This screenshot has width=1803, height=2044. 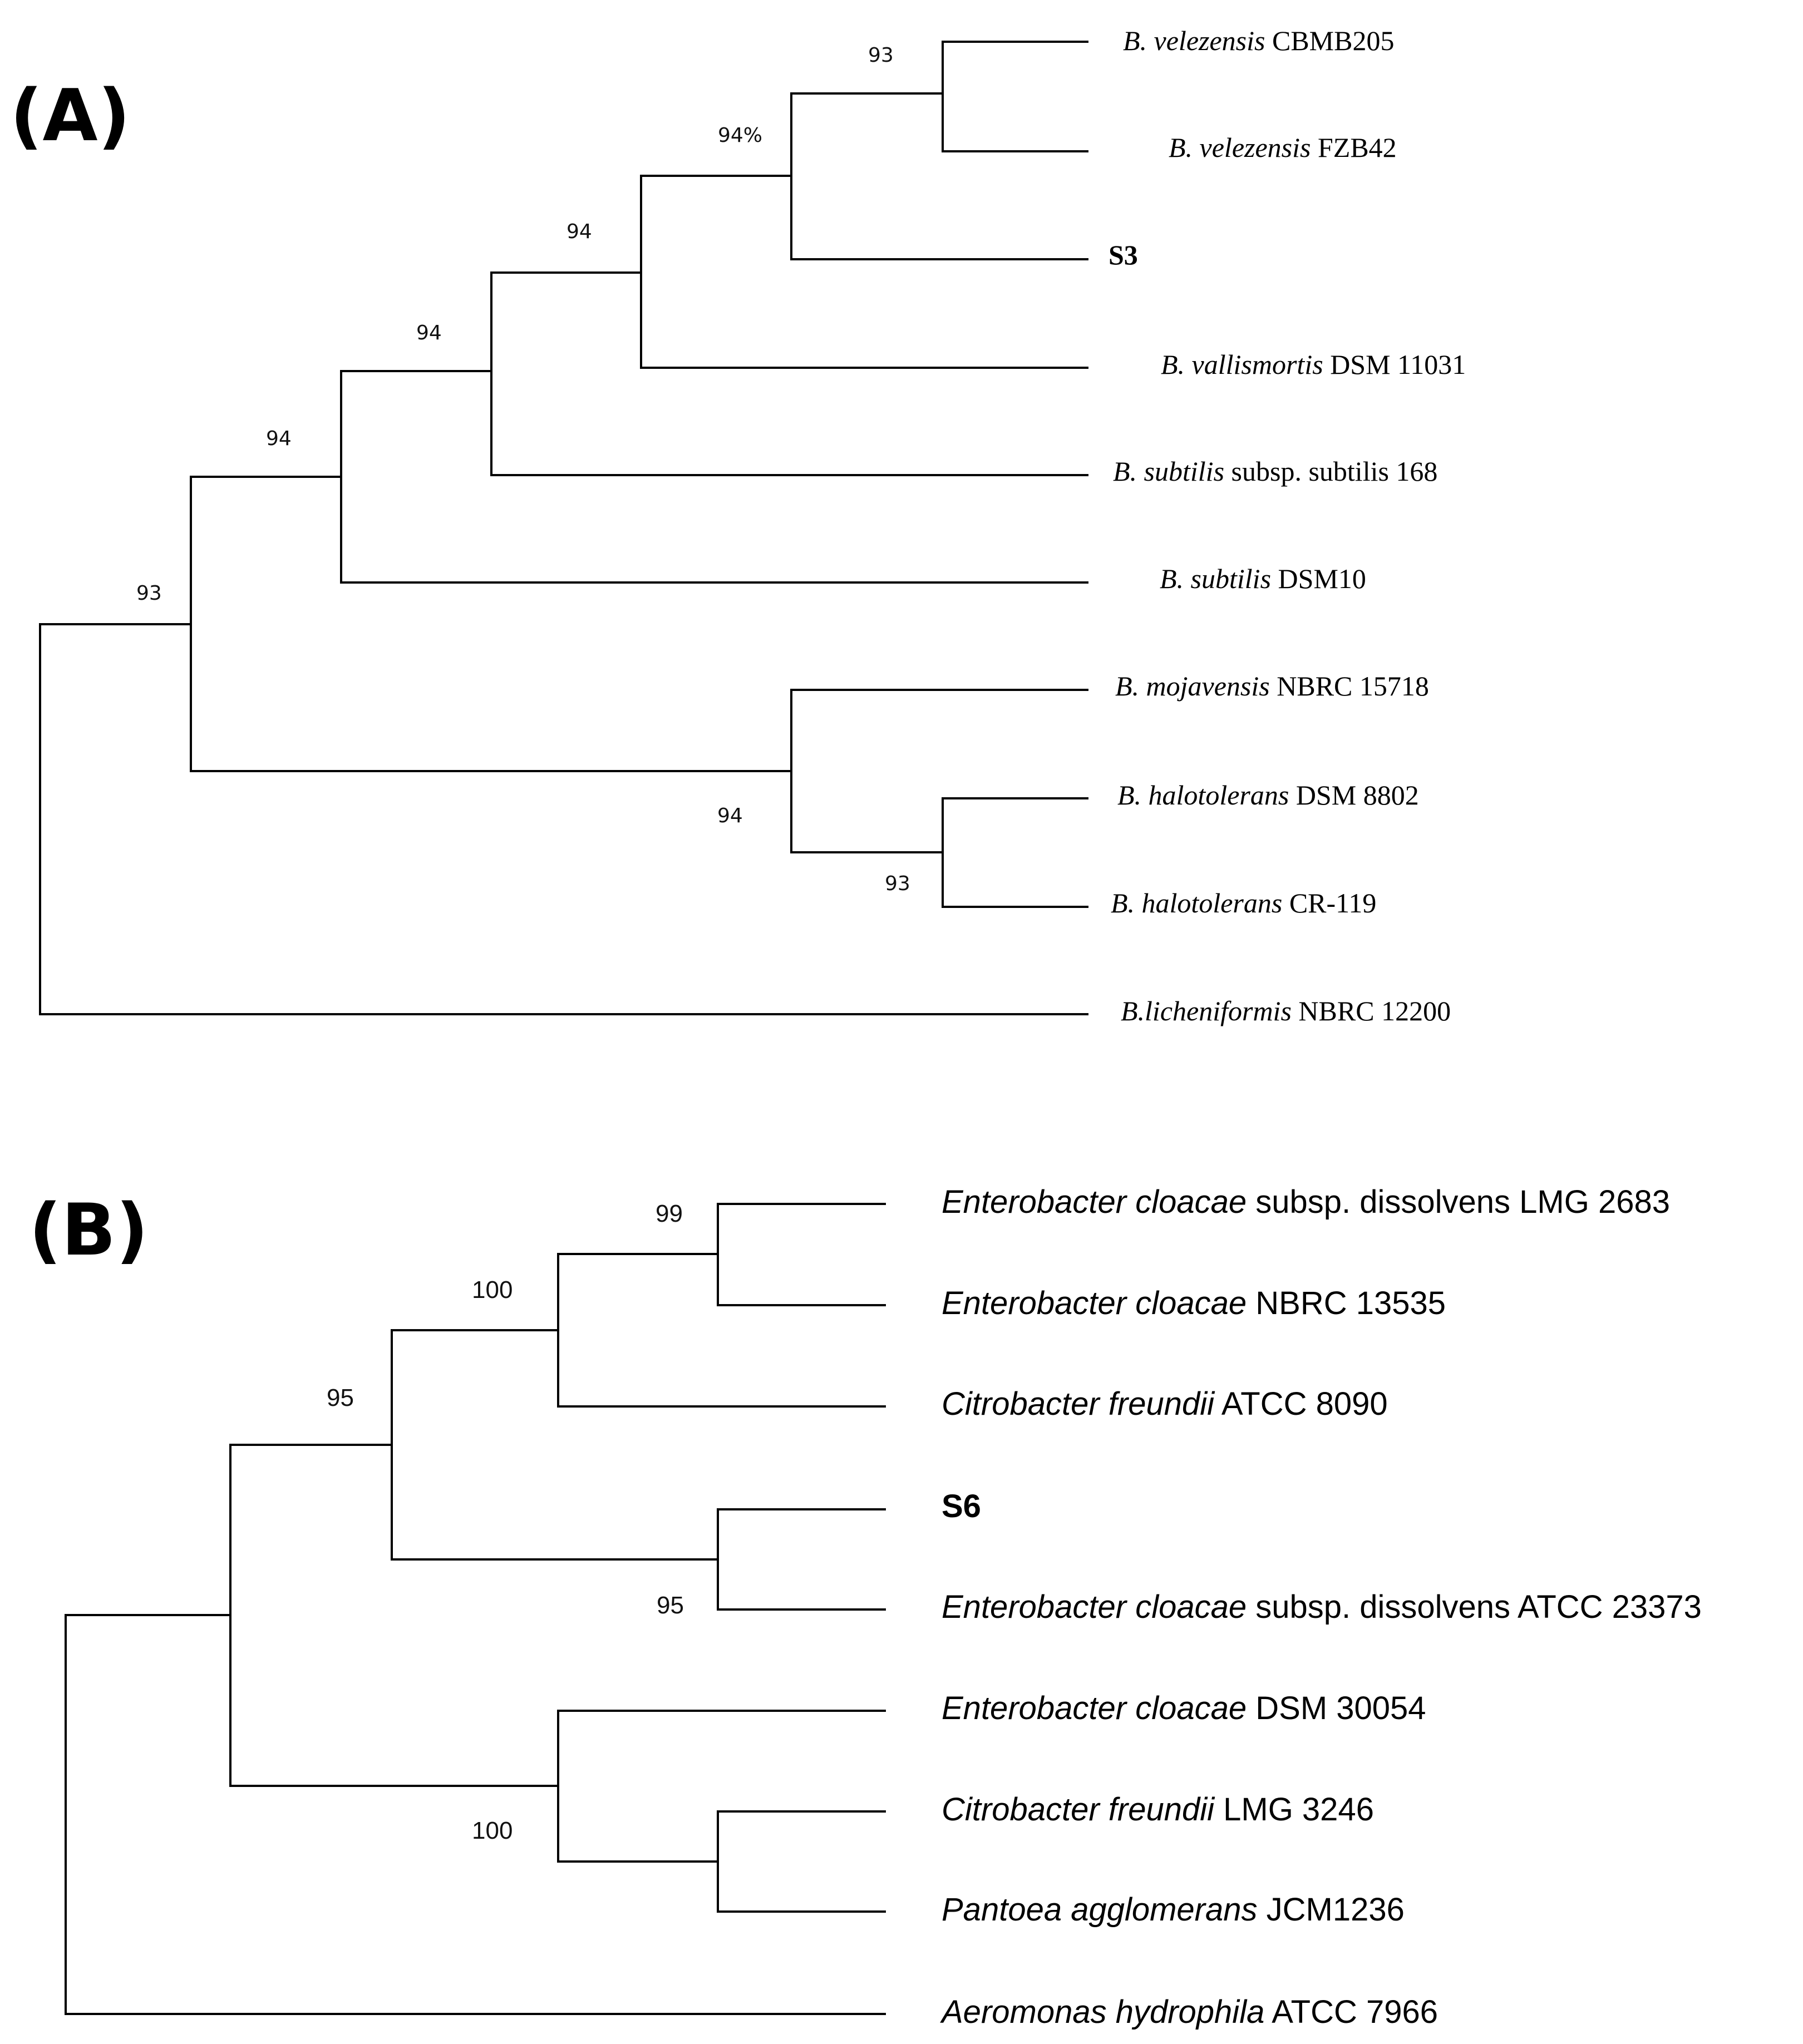 What do you see at coordinates (70, 116) in the screenshot?
I see `panel-a-label: (A)` at bounding box center [70, 116].